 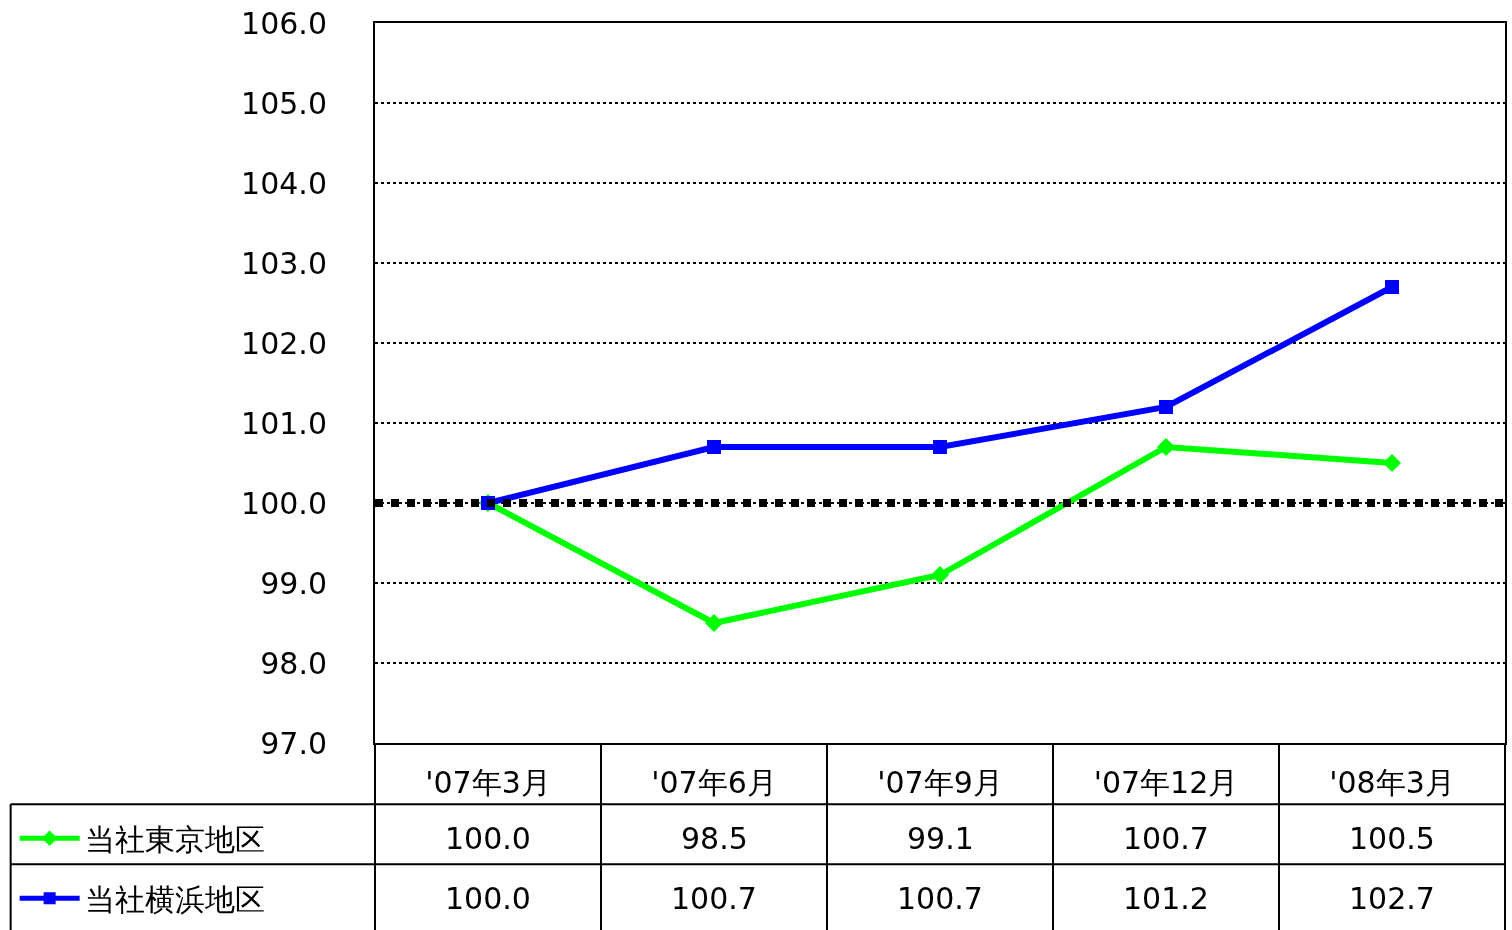 I want to click on x-tick-label: '07年6月, so click(x=714, y=782).